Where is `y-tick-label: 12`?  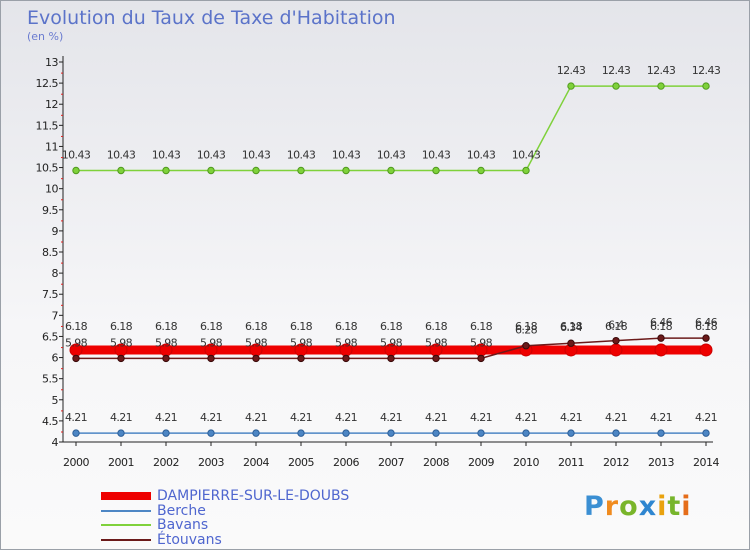 y-tick-label: 12 is located at coordinates (51, 104).